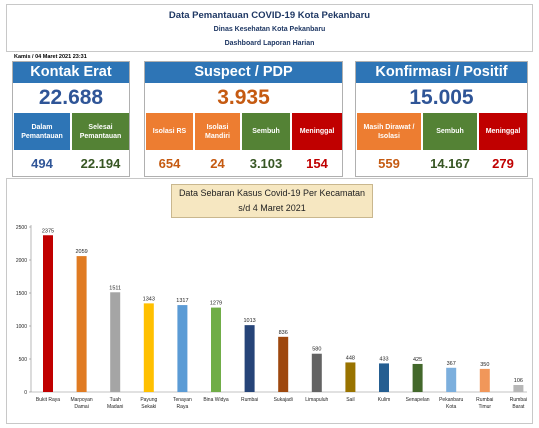 Image resolution: width=539 pixels, height=428 pixels. What do you see at coordinates (389, 131) in the screenshot?
I see `masih-dirawat-label: Masih Dirawat / Isolasi` at bounding box center [389, 131].